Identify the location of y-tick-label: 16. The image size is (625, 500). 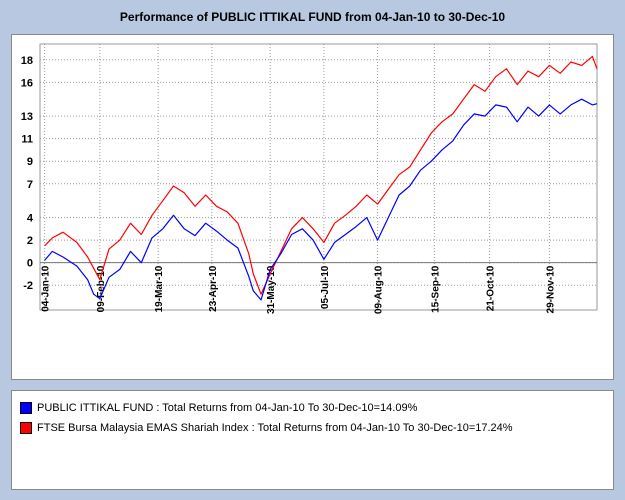
(27, 83).